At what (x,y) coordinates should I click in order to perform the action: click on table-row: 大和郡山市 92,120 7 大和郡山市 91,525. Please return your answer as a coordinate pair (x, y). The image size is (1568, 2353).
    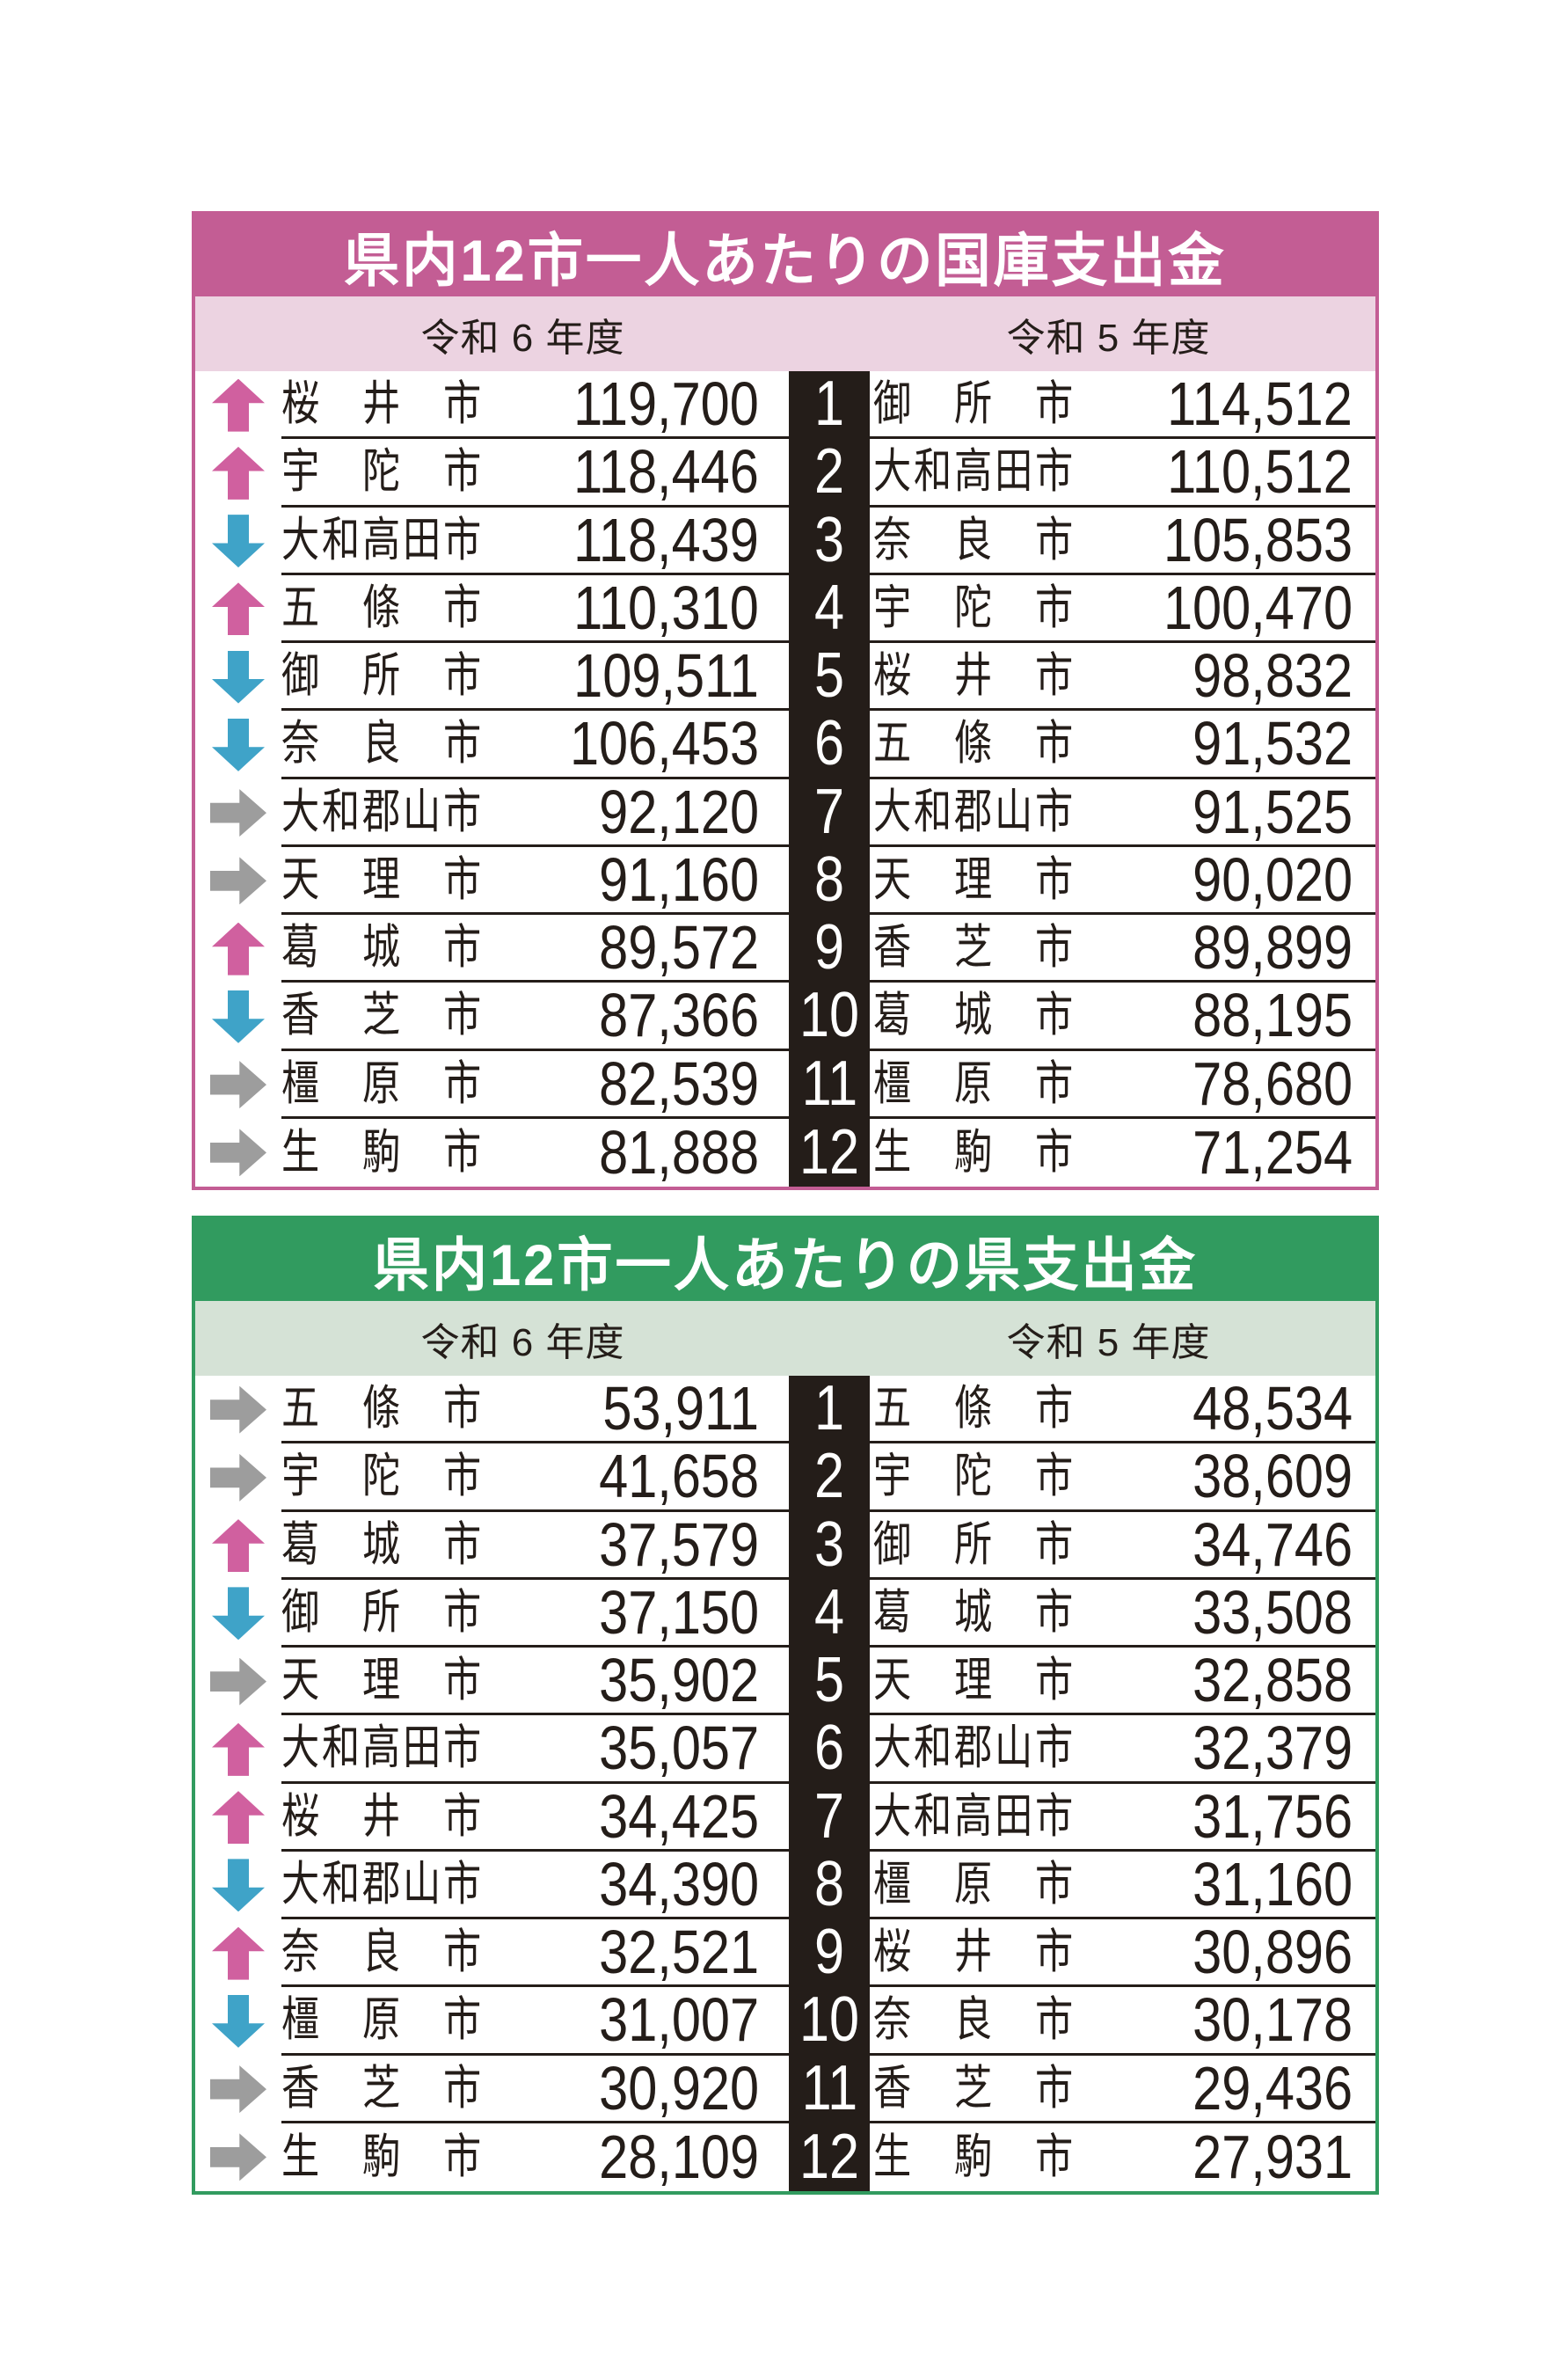
    Looking at the image, I should click on (785, 812).